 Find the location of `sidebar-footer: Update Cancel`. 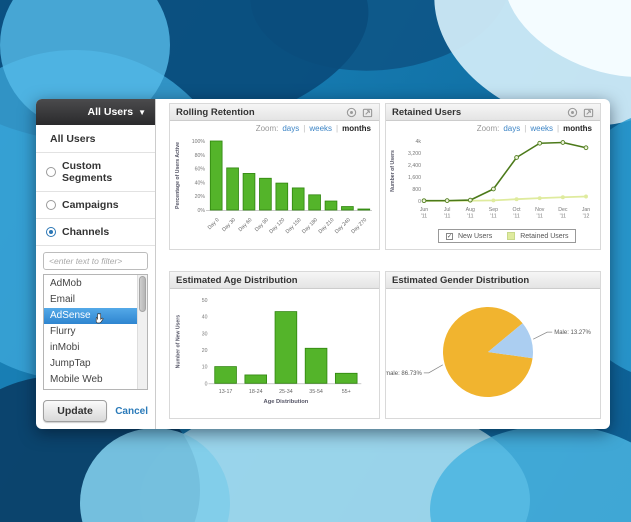

sidebar-footer: Update Cancel is located at coordinates (95, 406).